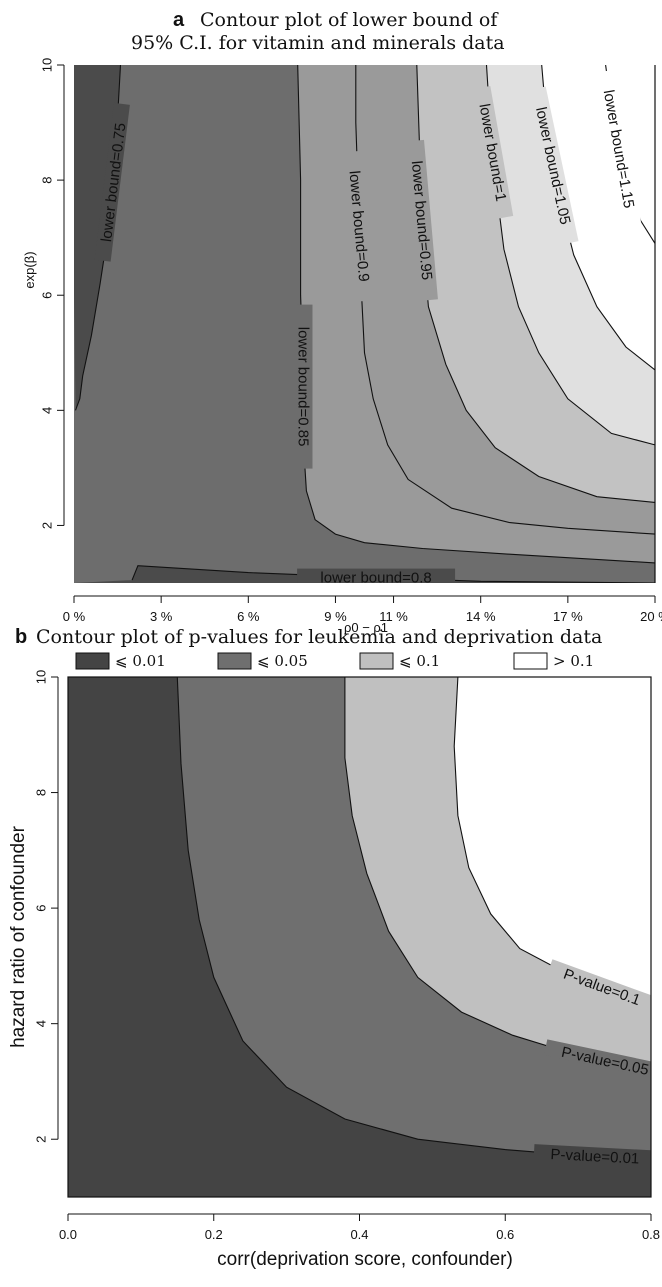 The height and width of the screenshot is (1287, 662). What do you see at coordinates (365, 1259) in the screenshot?
I see `panel-b-x-axis-label: corr(deprivation score, confounder)` at bounding box center [365, 1259].